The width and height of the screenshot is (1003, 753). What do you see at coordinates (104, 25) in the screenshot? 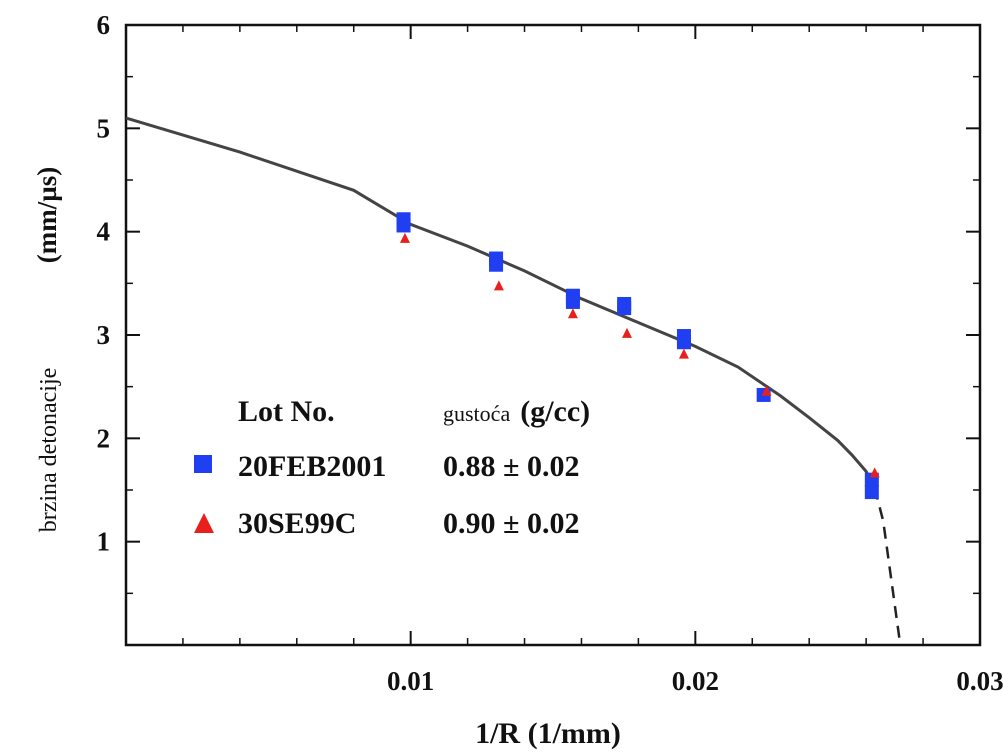
I see `y-tick-label: 6` at bounding box center [104, 25].